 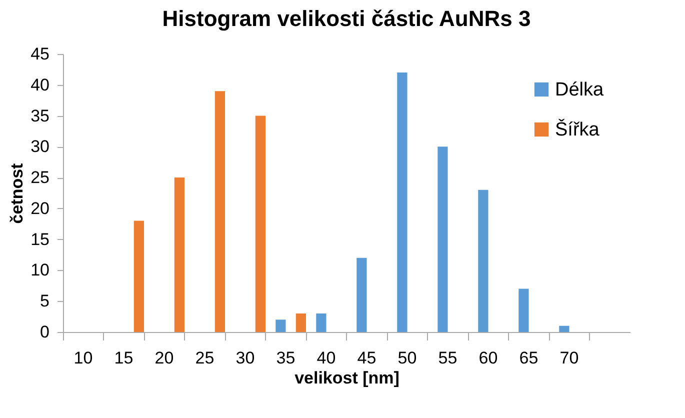 What do you see at coordinates (569, 358) in the screenshot?
I see `x-tick-label: 70` at bounding box center [569, 358].